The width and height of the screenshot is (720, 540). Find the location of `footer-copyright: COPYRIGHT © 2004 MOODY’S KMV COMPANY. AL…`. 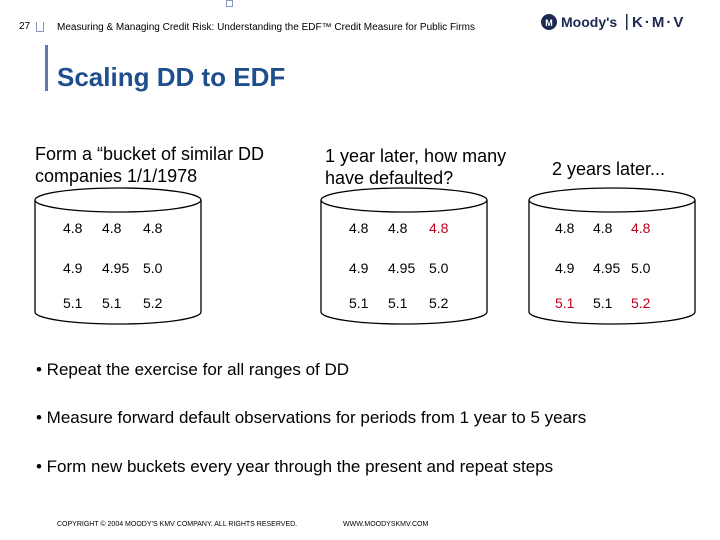

footer-copyright: COPYRIGHT © 2004 MOODY’S KMV COMPANY. AL… is located at coordinates (177, 524).